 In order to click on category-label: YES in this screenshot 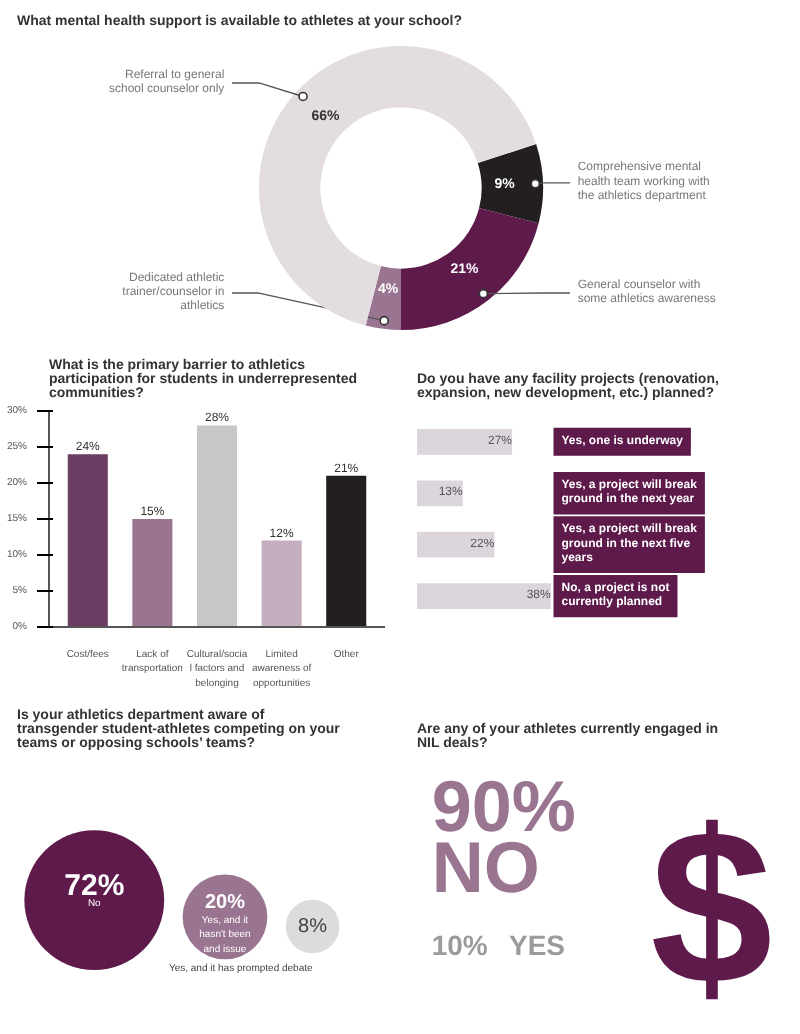, I will do `click(537, 945)`.